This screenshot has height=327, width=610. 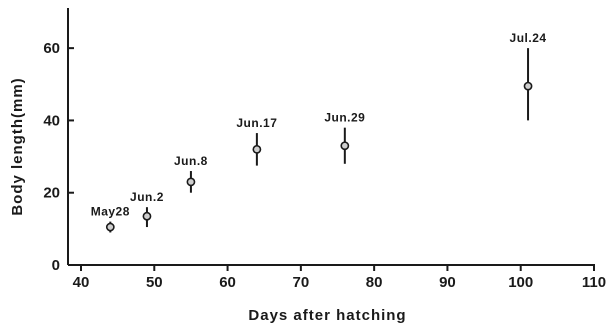 What do you see at coordinates (51, 193) in the screenshot?
I see `y-tick-label: 20` at bounding box center [51, 193].